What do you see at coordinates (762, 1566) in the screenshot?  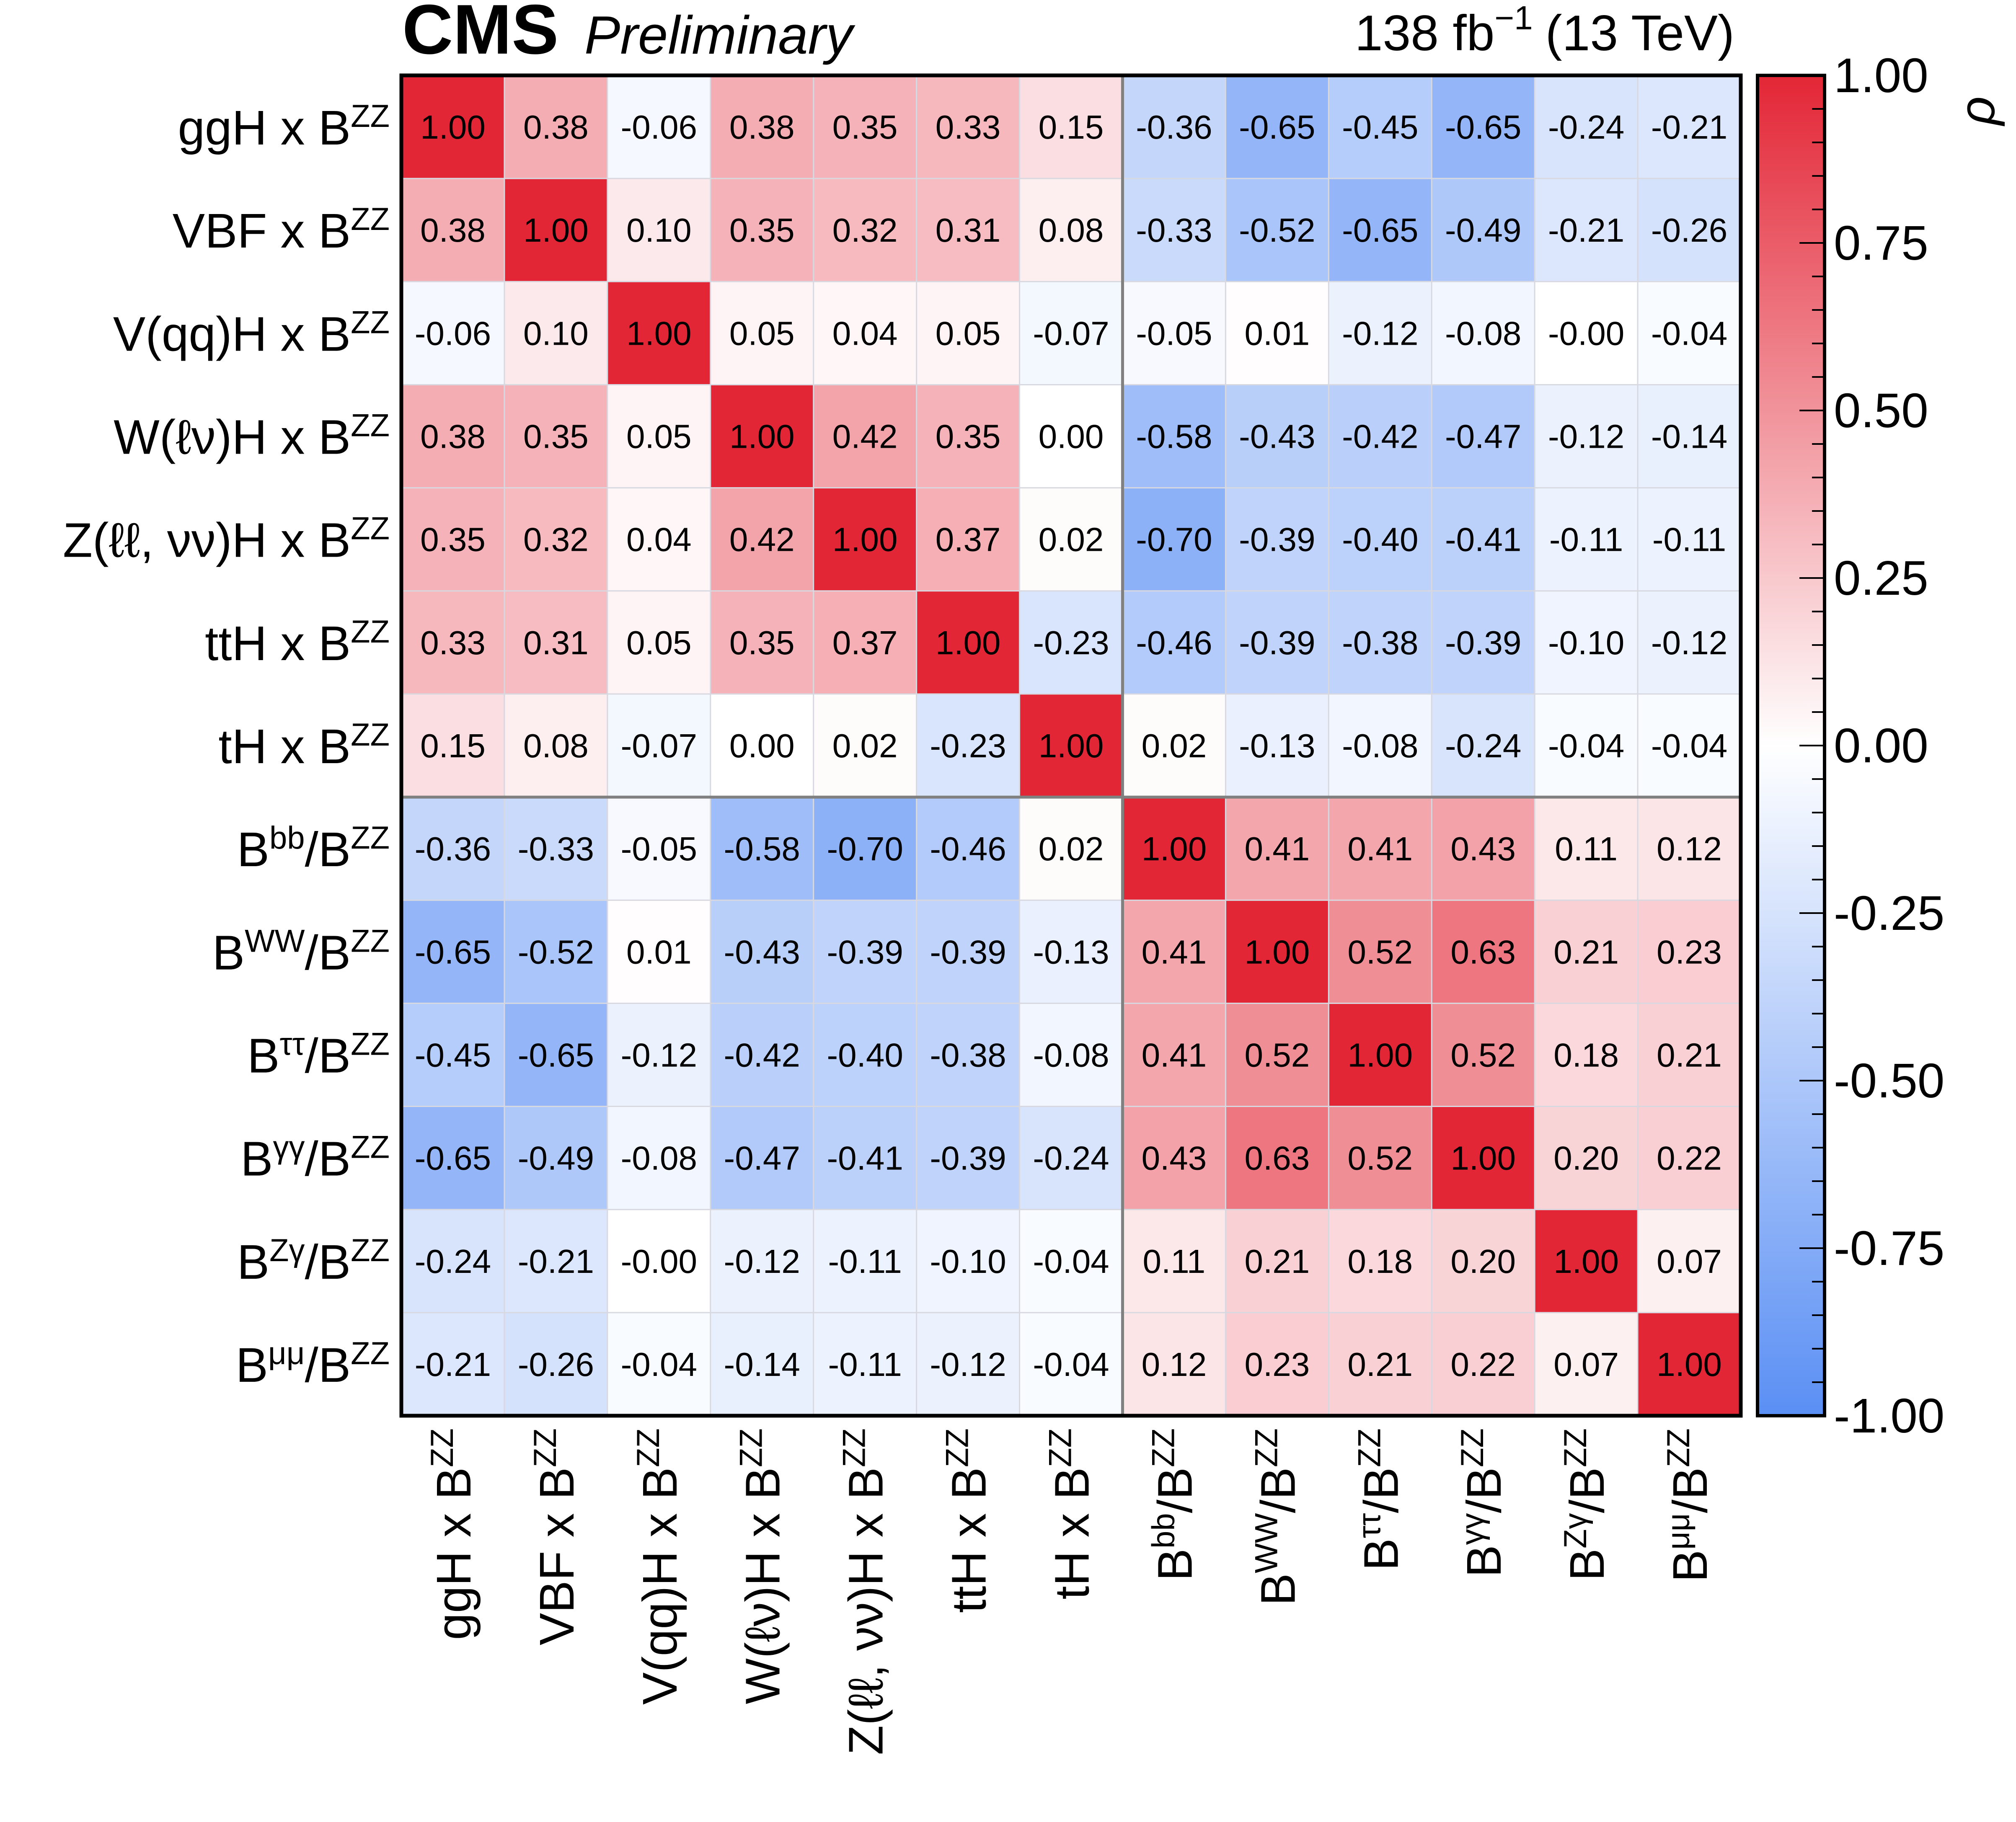 I see `column-label: W(ℓν)H x BZZ` at bounding box center [762, 1566].